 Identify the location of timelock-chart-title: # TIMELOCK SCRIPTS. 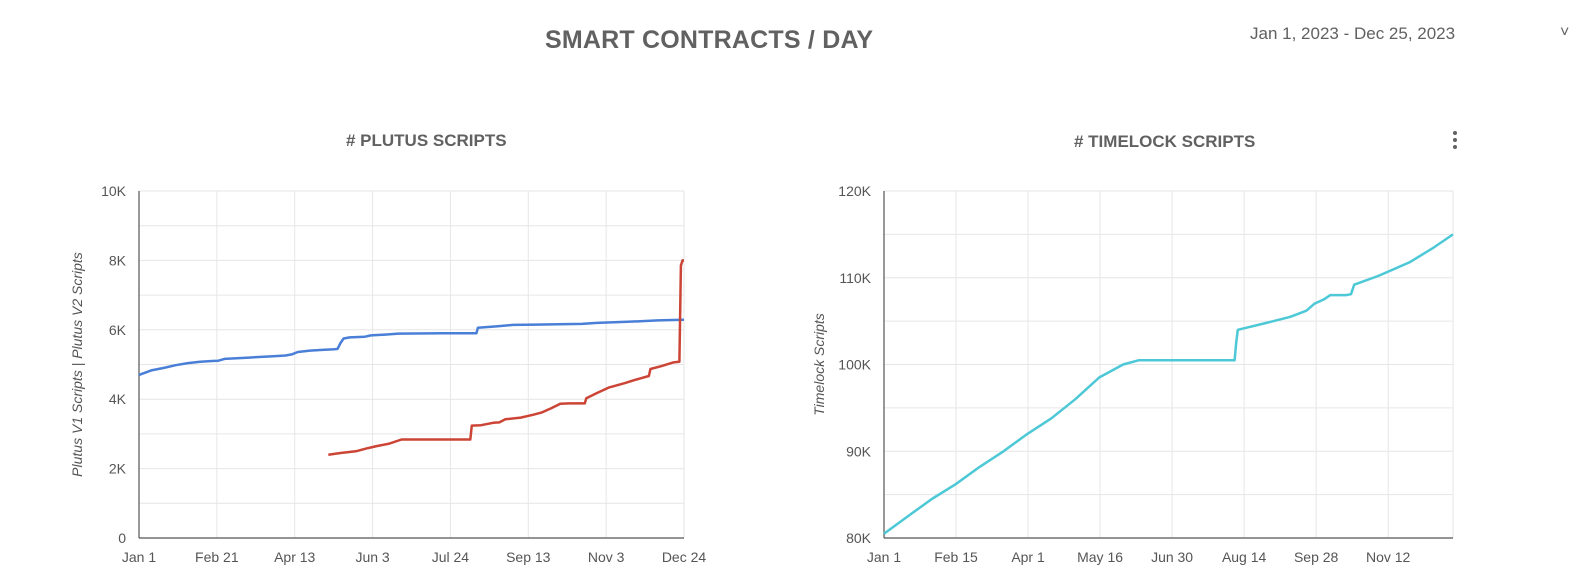
(1165, 141).